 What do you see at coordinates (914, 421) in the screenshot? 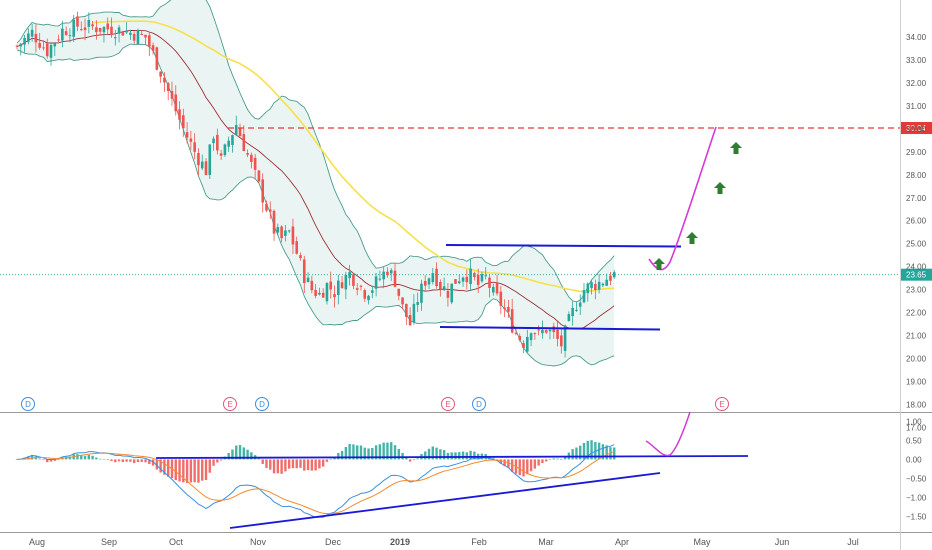
I see `macd-tick-label: 1.00` at bounding box center [914, 421].